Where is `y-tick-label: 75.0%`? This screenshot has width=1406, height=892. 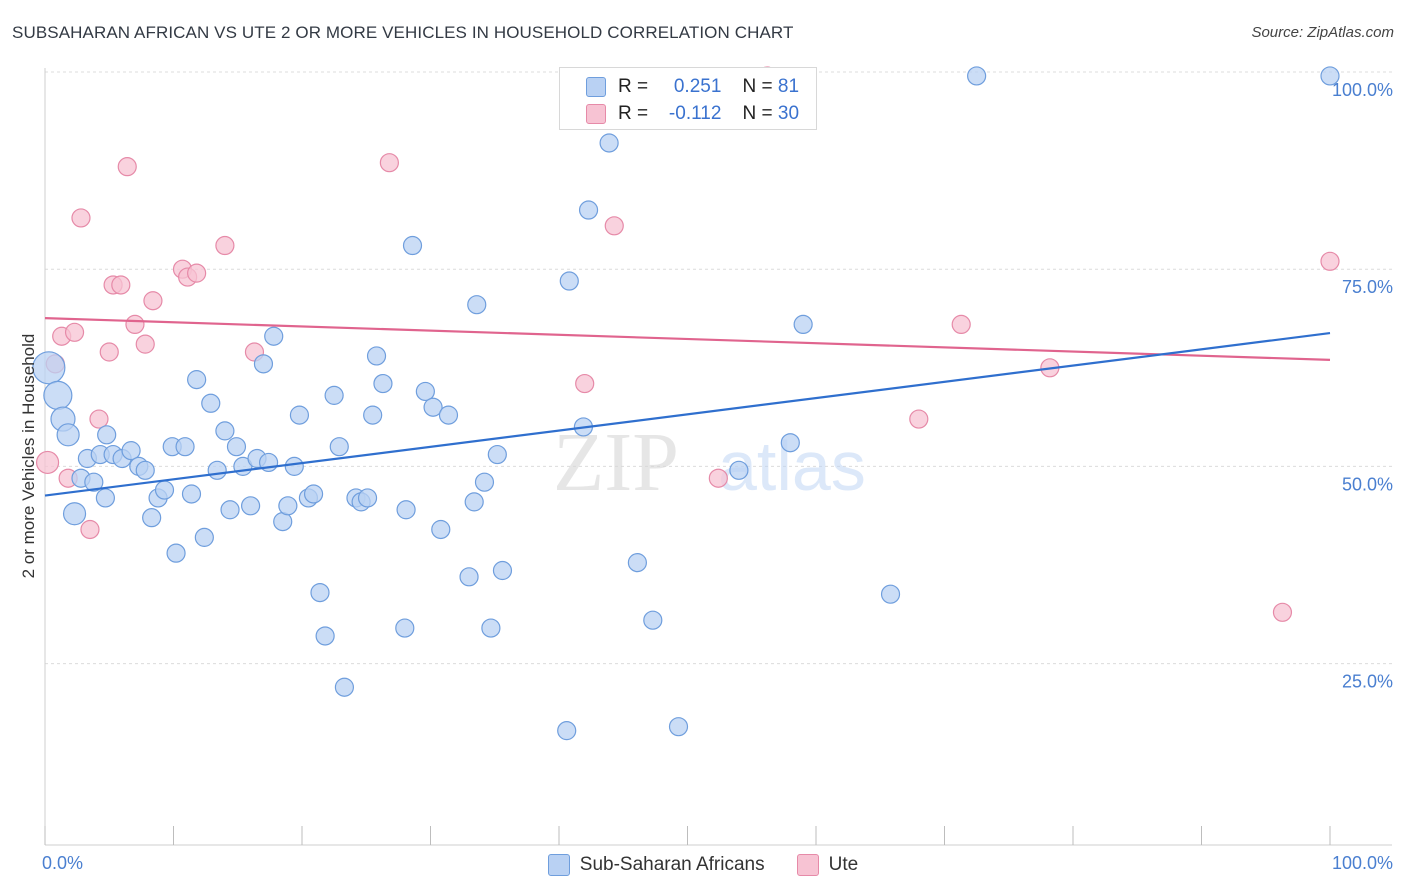
y-tick-label: 75.0% is located at coordinates (1367, 287).